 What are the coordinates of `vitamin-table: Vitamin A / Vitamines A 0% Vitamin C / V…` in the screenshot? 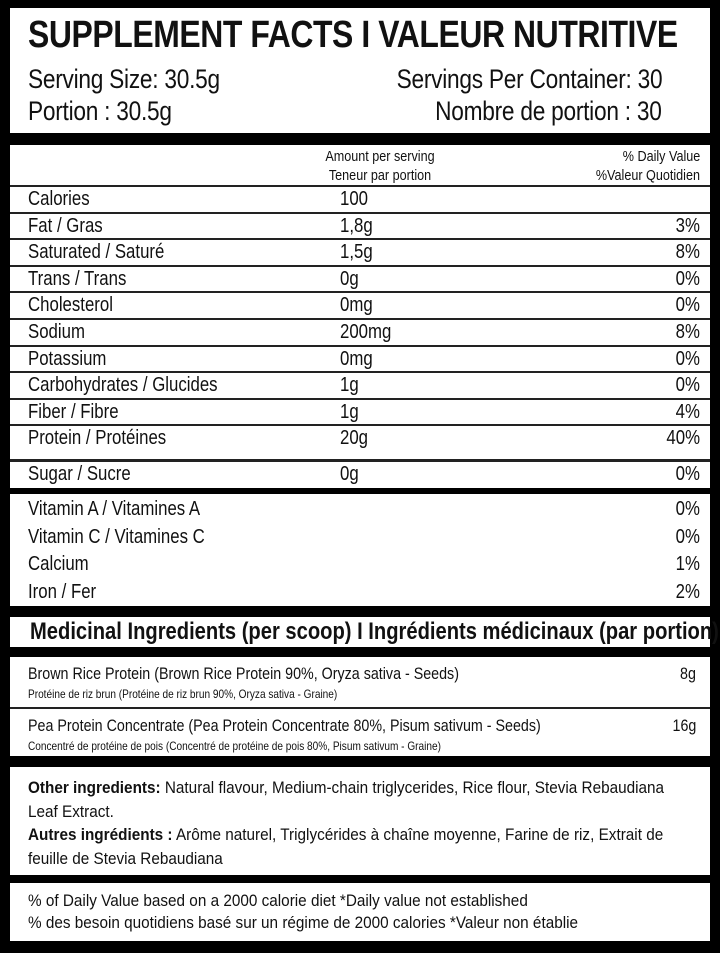 It's located at (360, 550).